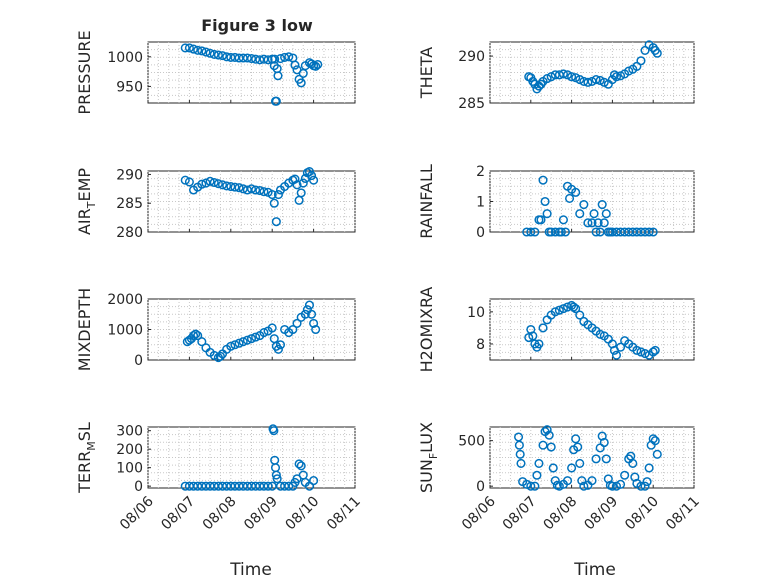 This screenshot has width=778, height=583. I want to click on y-axis-label: H2OMIXRA, so click(426, 330).